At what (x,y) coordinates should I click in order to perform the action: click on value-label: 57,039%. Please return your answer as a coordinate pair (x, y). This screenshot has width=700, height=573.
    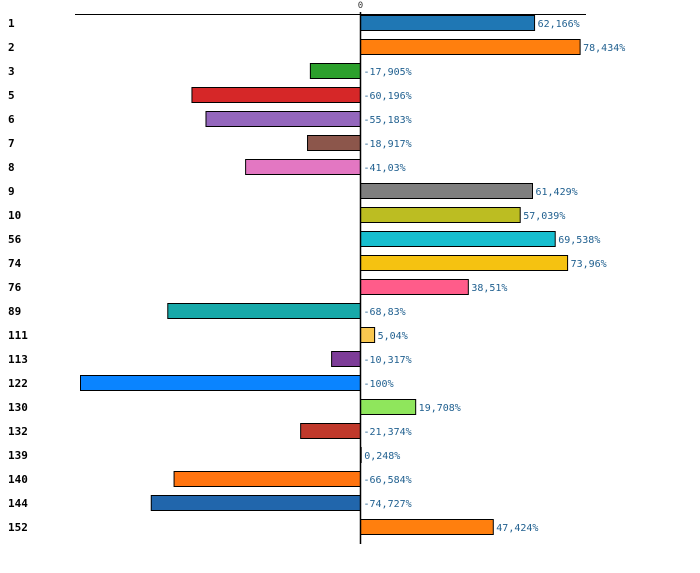
    Looking at the image, I should click on (544, 216).